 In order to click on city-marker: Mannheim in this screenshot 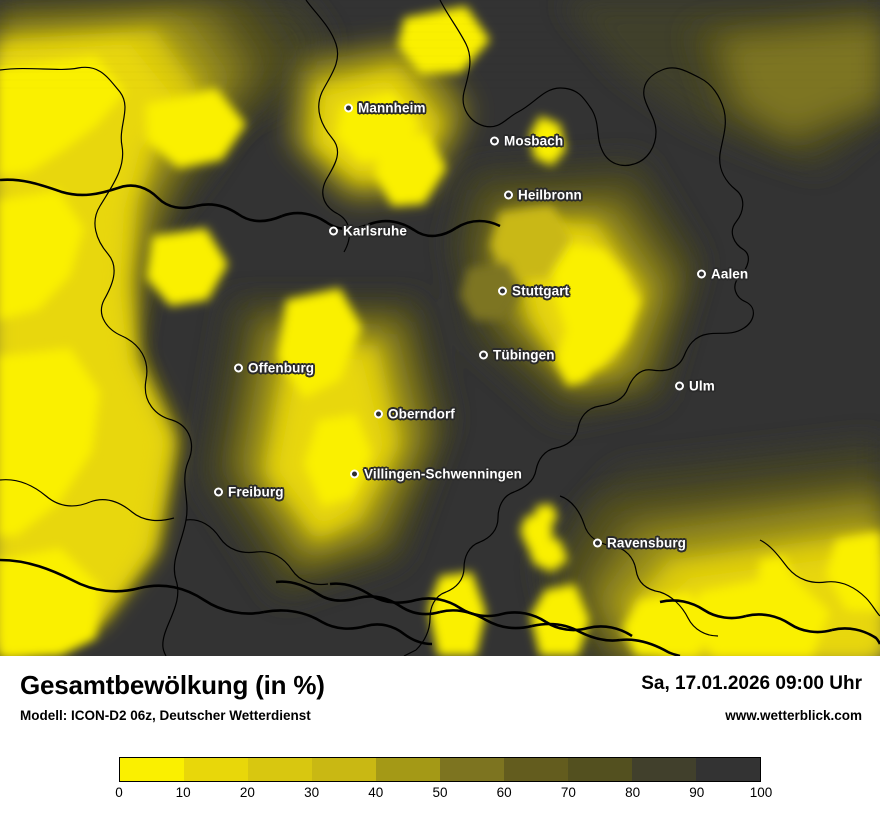, I will do `click(385, 108)`.